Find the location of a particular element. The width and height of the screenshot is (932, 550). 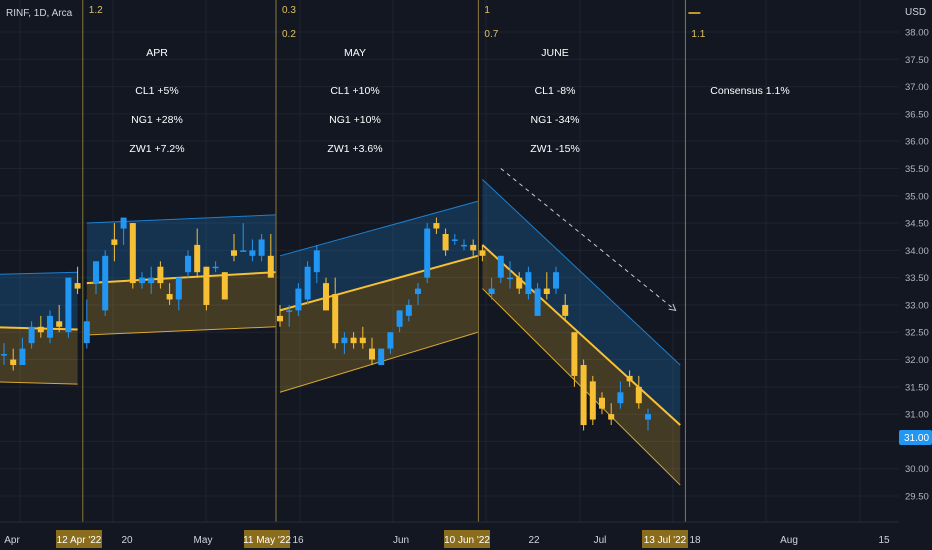

symbol-title: RINF, 1D, Arca is located at coordinates (39, 13).